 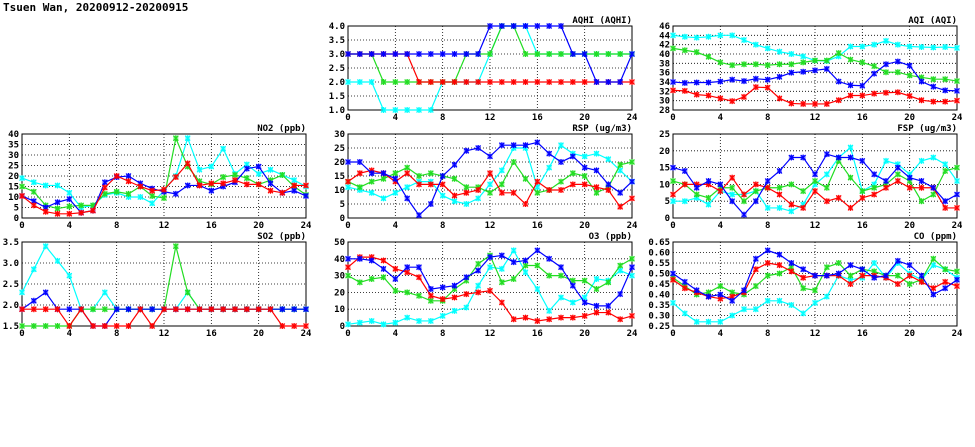 I want to click on y-tick-label: 3.5, so click(x=337, y=41).